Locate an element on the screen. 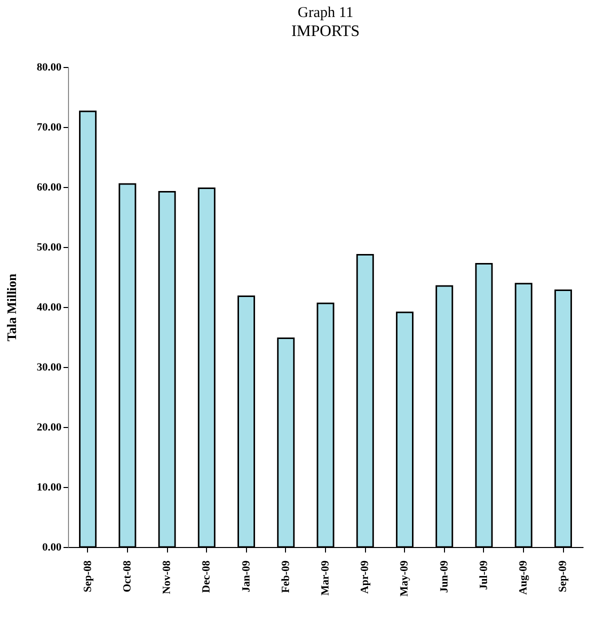  x-tick-label: May-09 is located at coordinates (404, 578).